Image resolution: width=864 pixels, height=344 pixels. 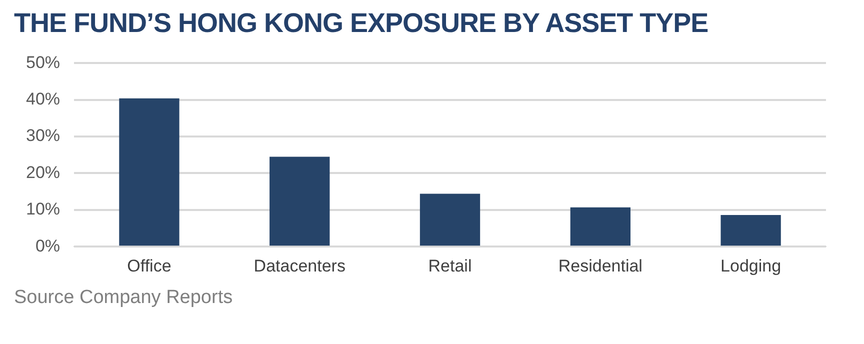 What do you see at coordinates (450, 266) in the screenshot?
I see `x-tick-label: Retail` at bounding box center [450, 266].